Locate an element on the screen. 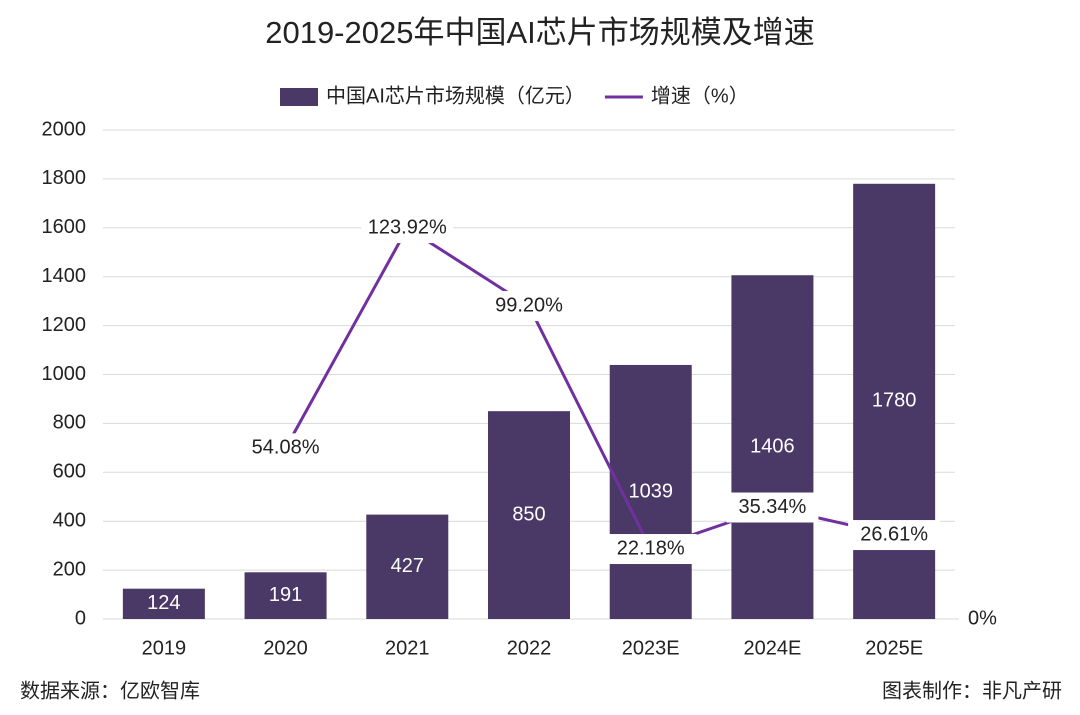 The width and height of the screenshot is (1080, 715). y-tick-label: 0 is located at coordinates (80, 618).